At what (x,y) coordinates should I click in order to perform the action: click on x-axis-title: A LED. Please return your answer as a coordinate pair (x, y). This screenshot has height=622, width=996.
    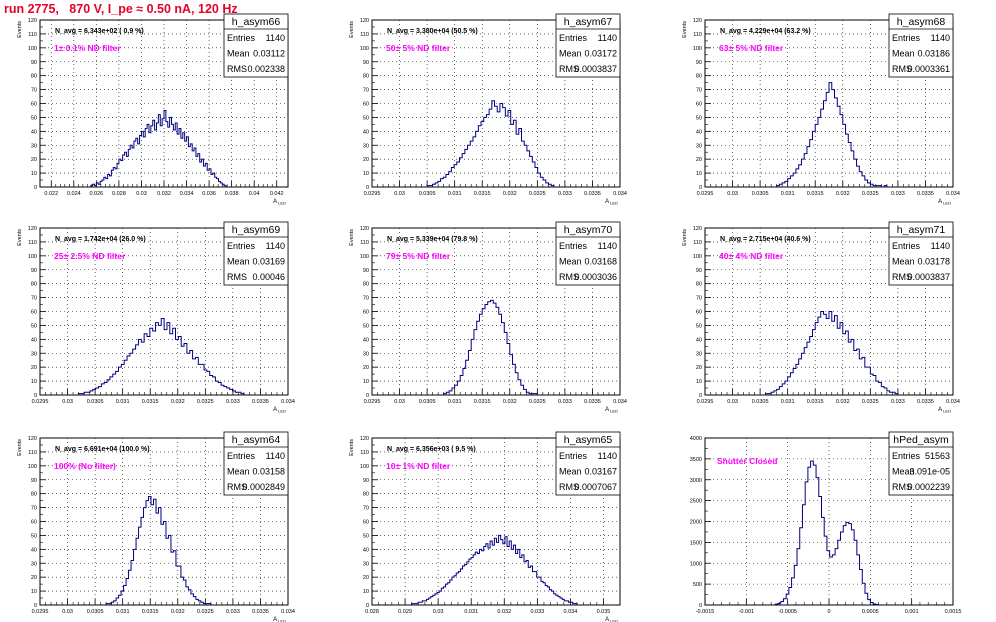
    Looking at the image, I should click on (279, 202).